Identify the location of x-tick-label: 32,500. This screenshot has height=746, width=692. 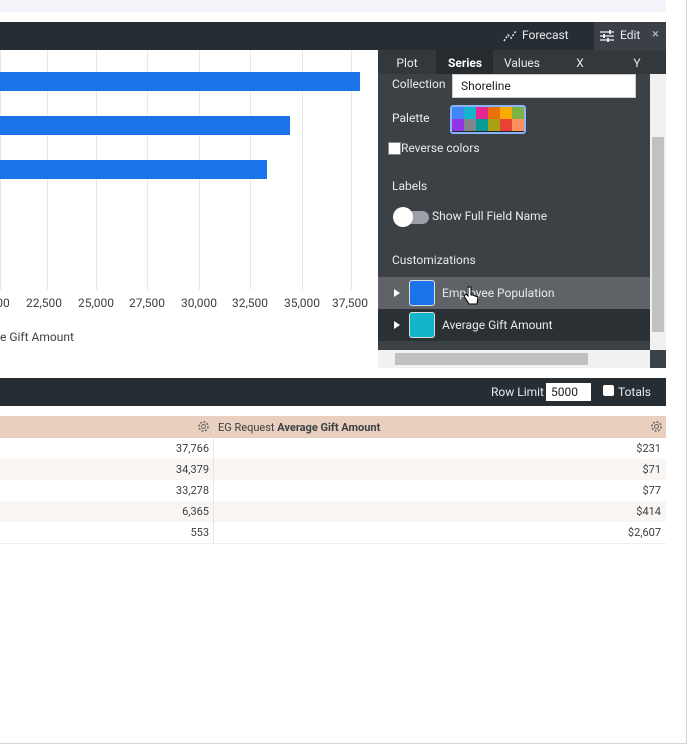
(250, 303).